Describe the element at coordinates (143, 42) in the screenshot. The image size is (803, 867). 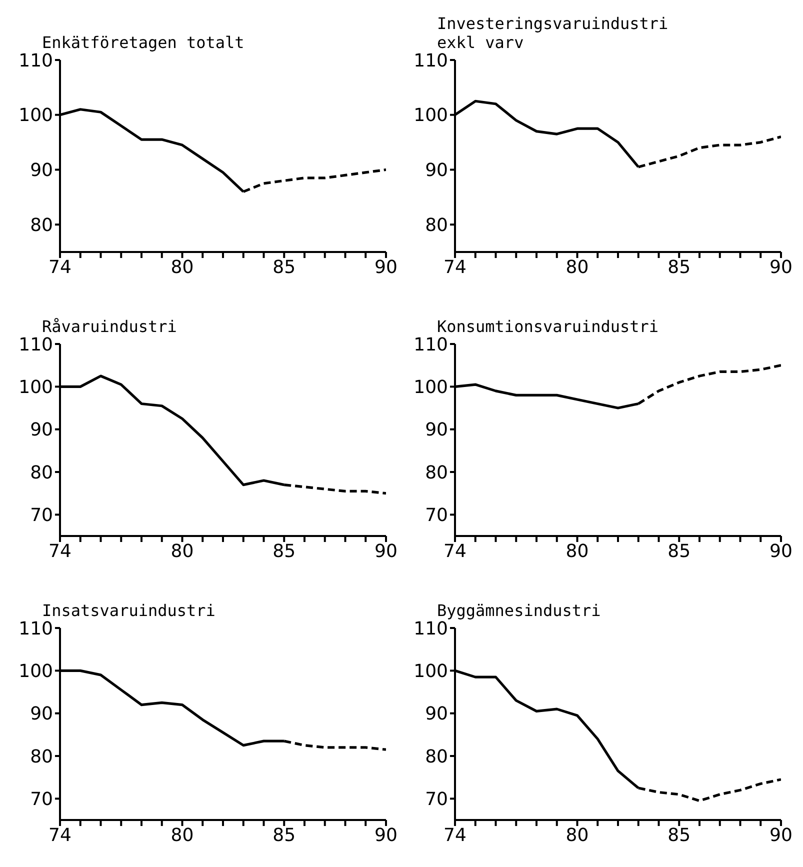
I see `chart-title: Enkätföretagen totalt` at that location.